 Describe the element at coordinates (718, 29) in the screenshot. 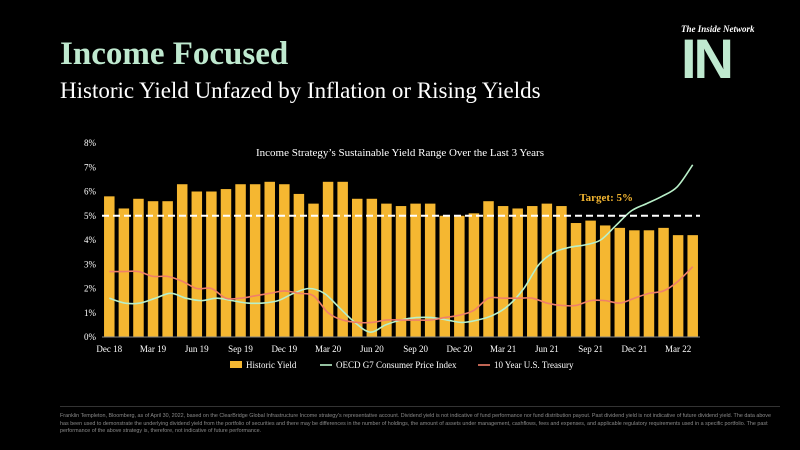

I see `brand-name: The Inside Network` at that location.